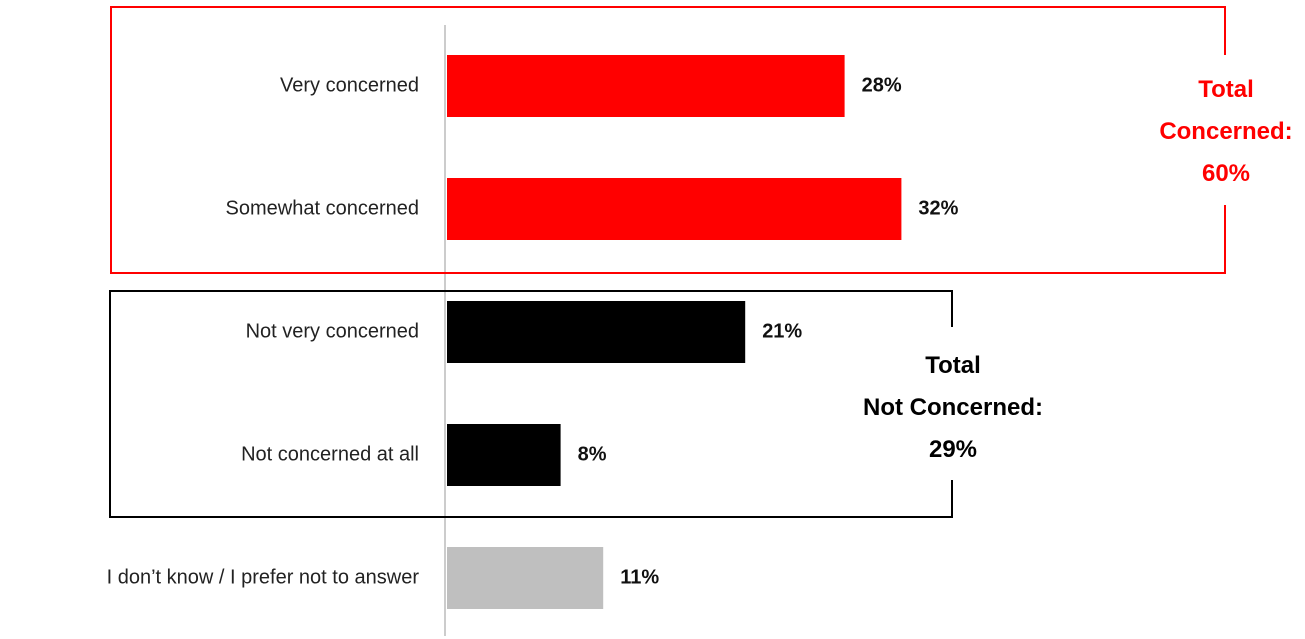 The height and width of the screenshot is (639, 1305). What do you see at coordinates (953, 407) in the screenshot?
I see `group-not-concerned-line-2: Not Concerned:` at bounding box center [953, 407].